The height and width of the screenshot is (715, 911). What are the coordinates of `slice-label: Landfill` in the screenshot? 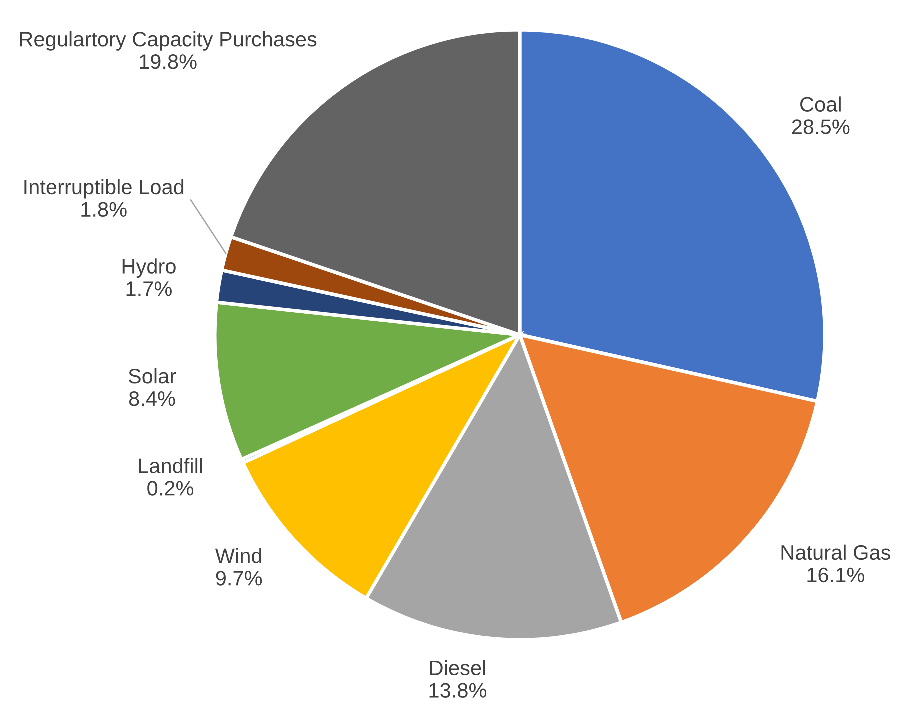 It's located at (170, 466).